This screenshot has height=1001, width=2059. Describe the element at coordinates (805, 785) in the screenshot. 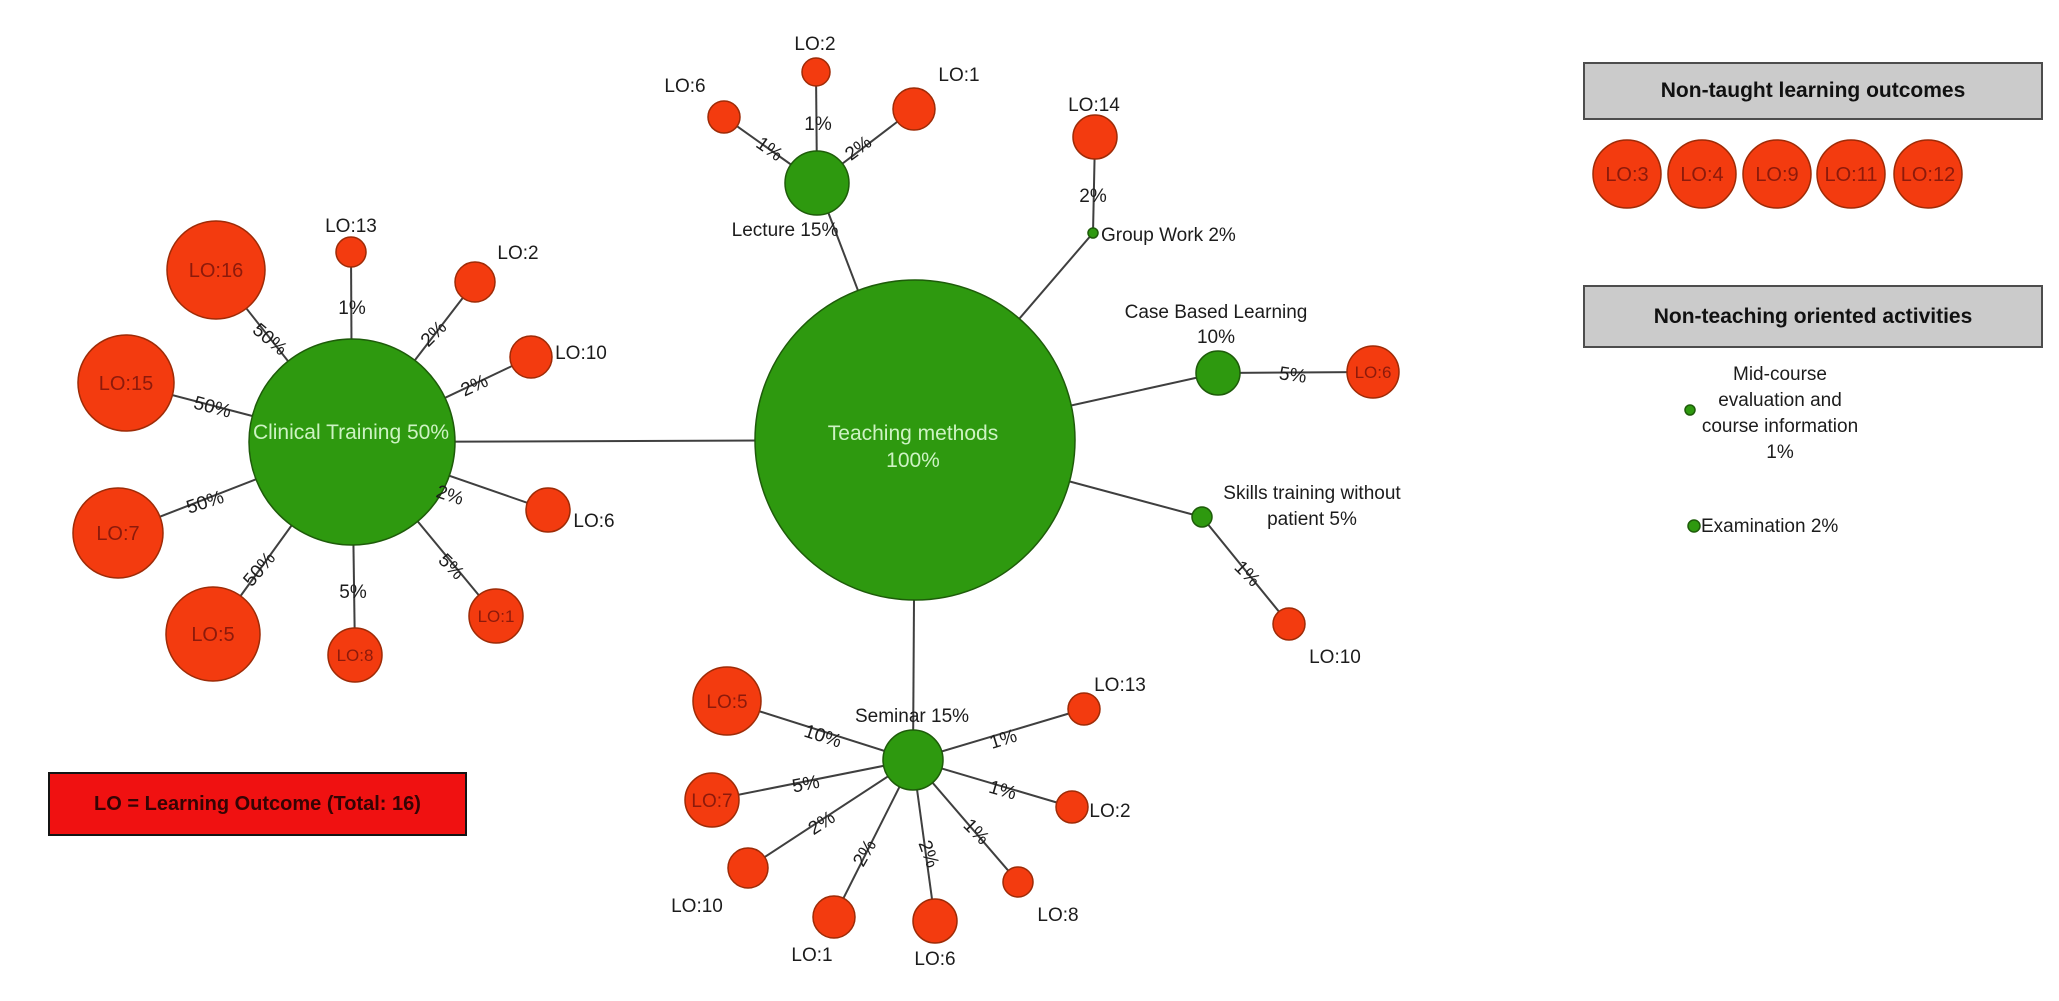

I see `edge-label-seminar-lo7: 5%` at that location.